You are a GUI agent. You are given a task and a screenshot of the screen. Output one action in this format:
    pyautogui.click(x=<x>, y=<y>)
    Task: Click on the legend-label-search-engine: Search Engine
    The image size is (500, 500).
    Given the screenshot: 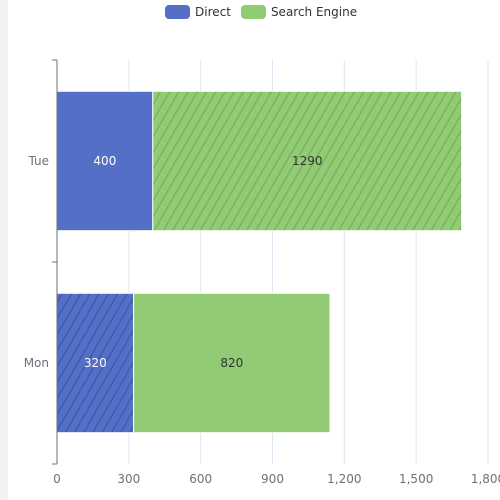 What is the action you would take?
    pyautogui.click(x=314, y=12)
    